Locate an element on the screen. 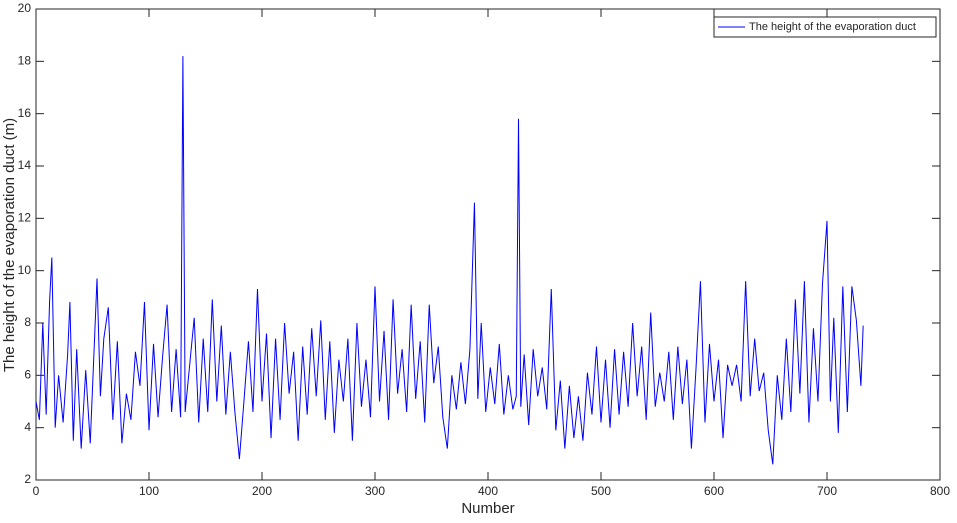  y-tick-label: 6 is located at coordinates (27, 375).